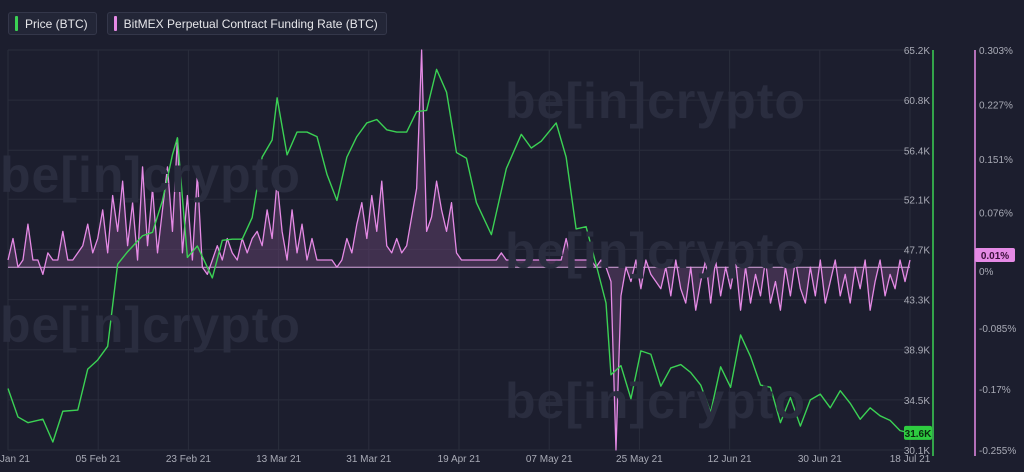  I want to click on funding-tick-label: 0.151%, so click(996, 160).